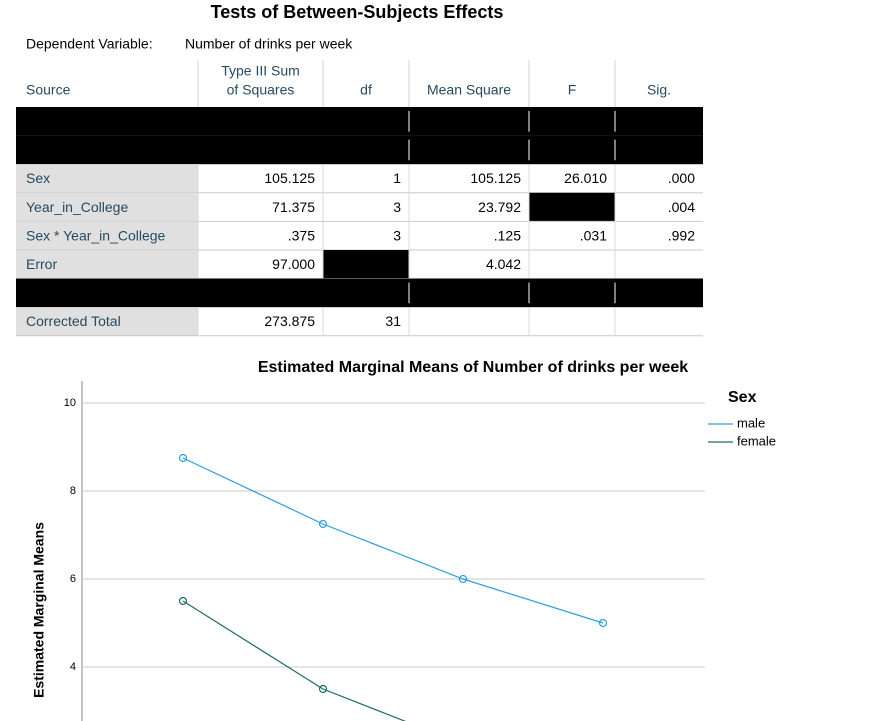  What do you see at coordinates (70, 403) in the screenshot?
I see `y-tick-label: 10` at bounding box center [70, 403].